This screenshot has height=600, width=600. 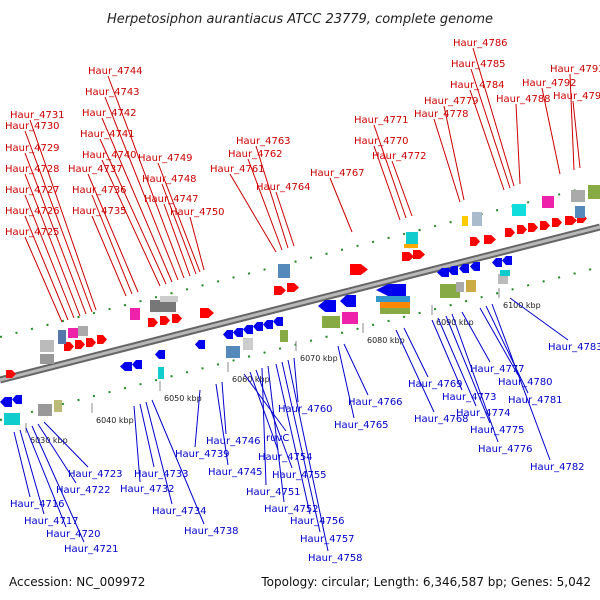 What do you see at coordinates (505, 449) in the screenshot?
I see `reverse-gene-label: Haur_4776` at bounding box center [505, 449].